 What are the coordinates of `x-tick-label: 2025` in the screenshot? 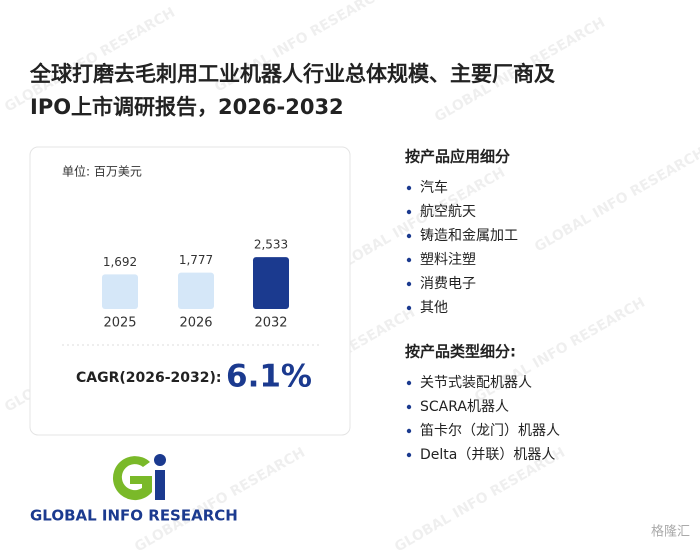 It's located at (119, 323).